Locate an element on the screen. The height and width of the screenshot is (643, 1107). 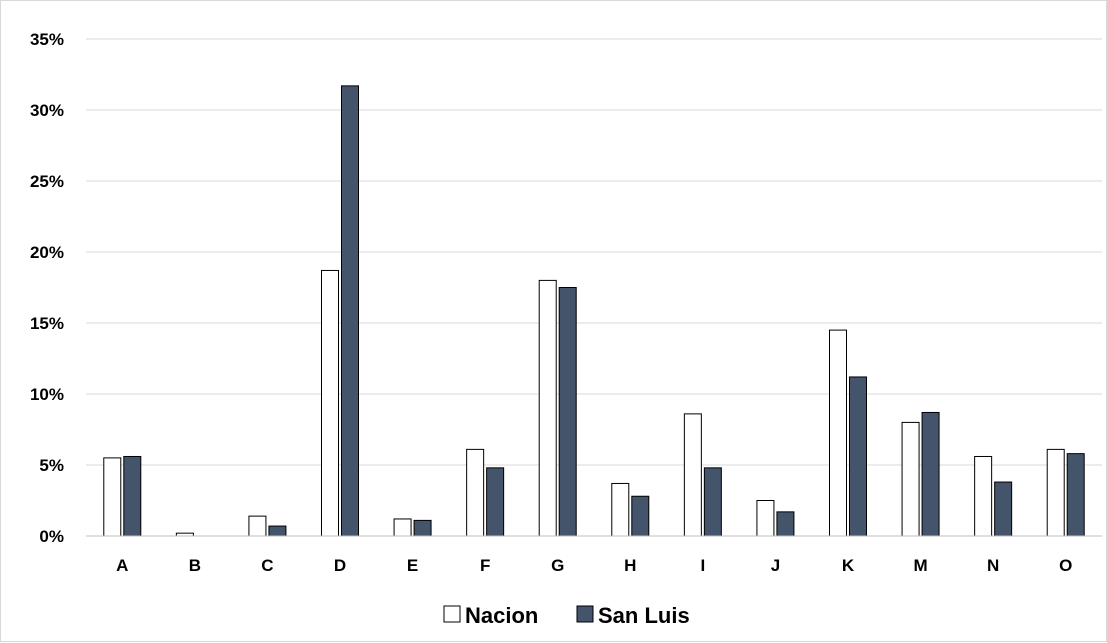
legend-swatch-nacion is located at coordinates (452, 614).